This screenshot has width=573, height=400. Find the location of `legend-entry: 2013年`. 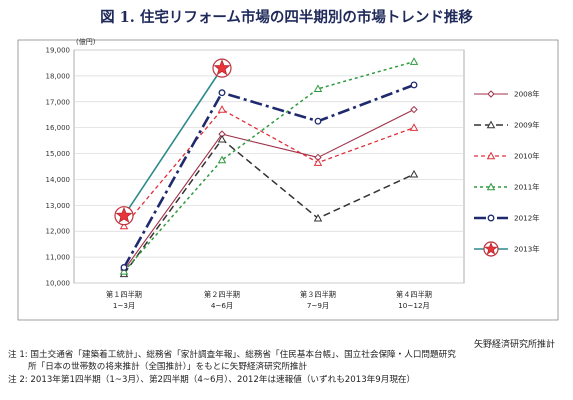

legend-entry: 2013年 is located at coordinates (506, 249).